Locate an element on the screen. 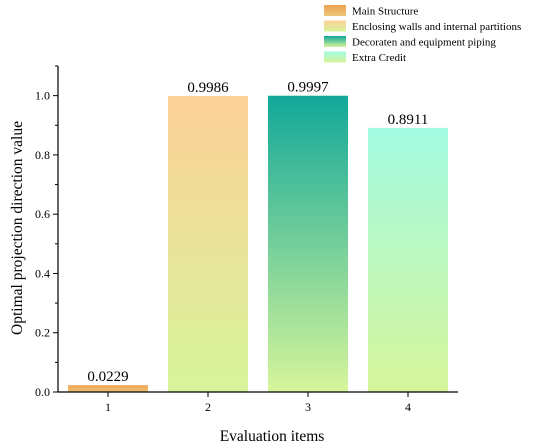  y-tick-label: 1.0 is located at coordinates (42, 96).